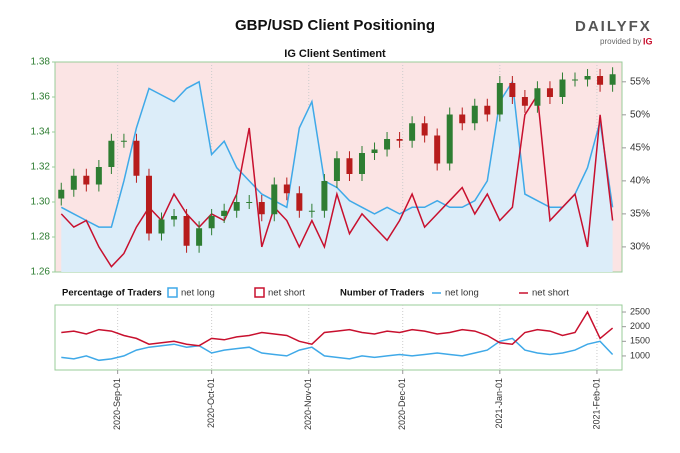  What do you see at coordinates (640, 311) in the screenshot?
I see `y-tick-label: 2500` at bounding box center [640, 311].